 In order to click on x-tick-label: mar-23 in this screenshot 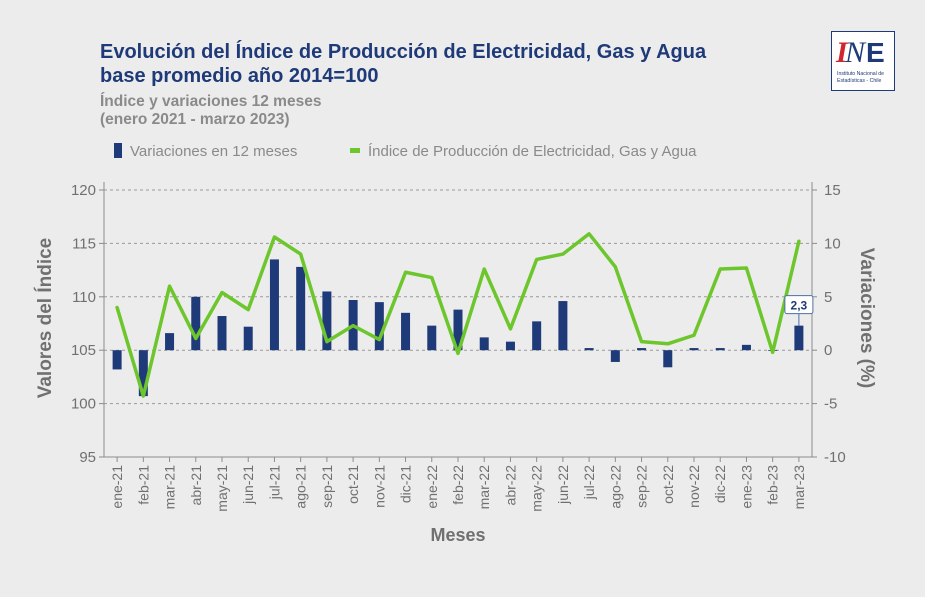, I will do `click(799, 487)`.